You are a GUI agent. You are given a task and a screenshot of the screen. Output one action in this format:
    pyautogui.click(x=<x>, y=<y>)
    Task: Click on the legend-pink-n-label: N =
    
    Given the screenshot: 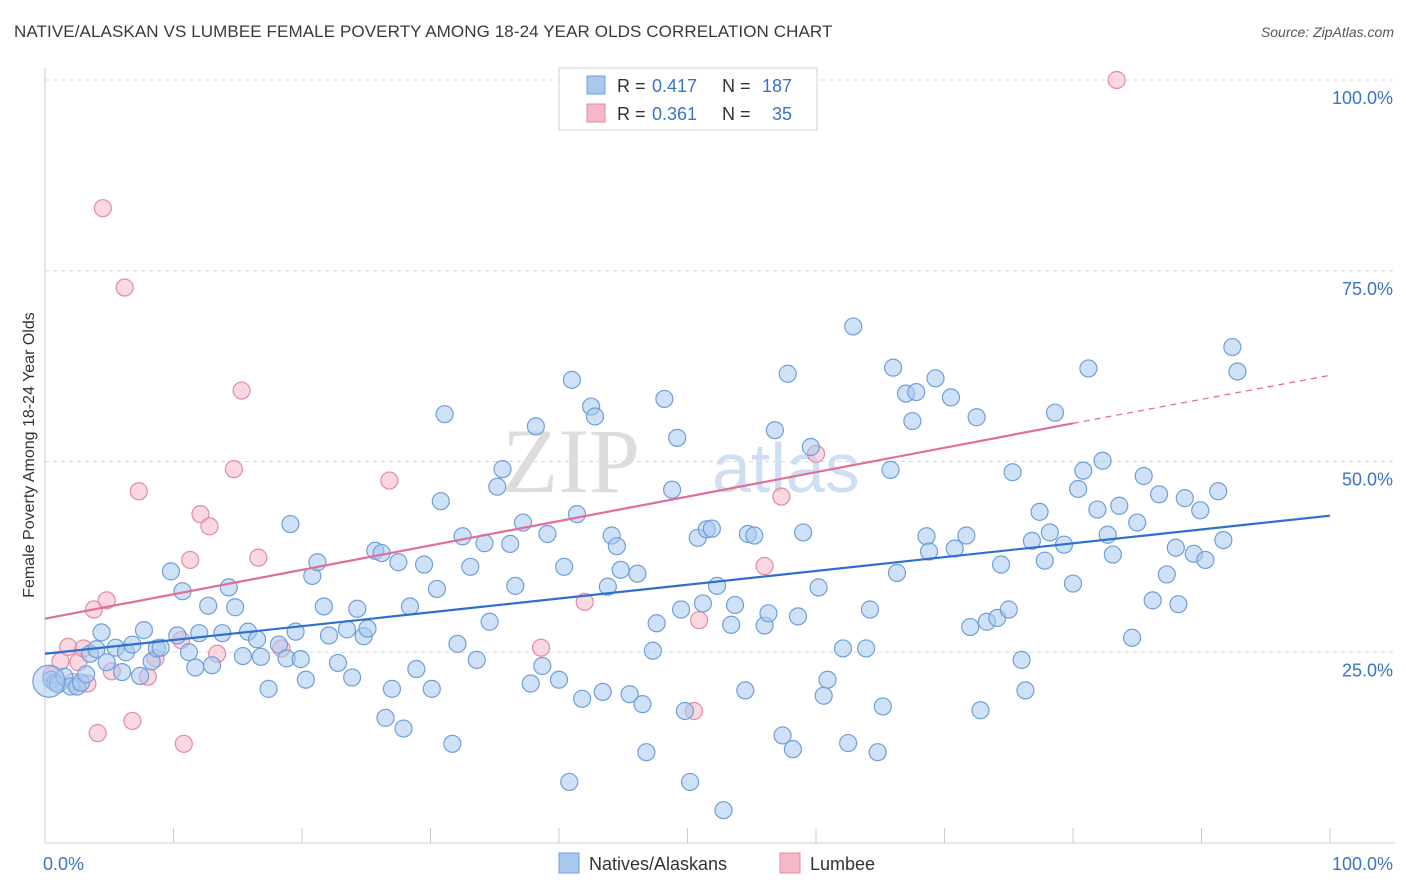 What is the action you would take?
    pyautogui.click(x=736, y=114)
    